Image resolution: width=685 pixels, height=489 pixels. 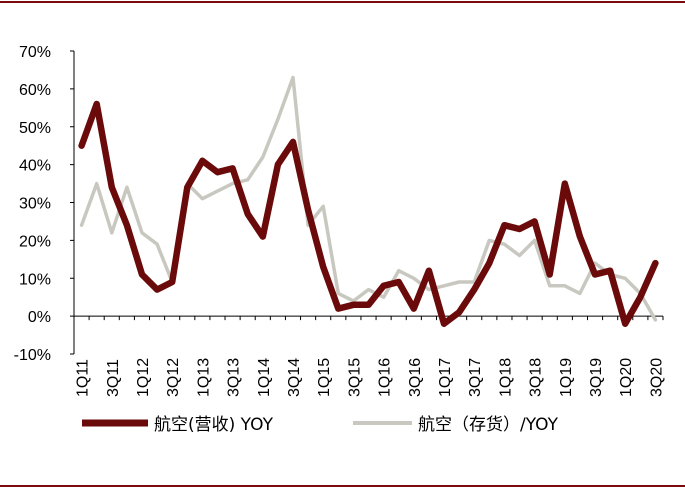 What do you see at coordinates (342, 2) in the screenshot?
I see `top-rule` at bounding box center [342, 2].